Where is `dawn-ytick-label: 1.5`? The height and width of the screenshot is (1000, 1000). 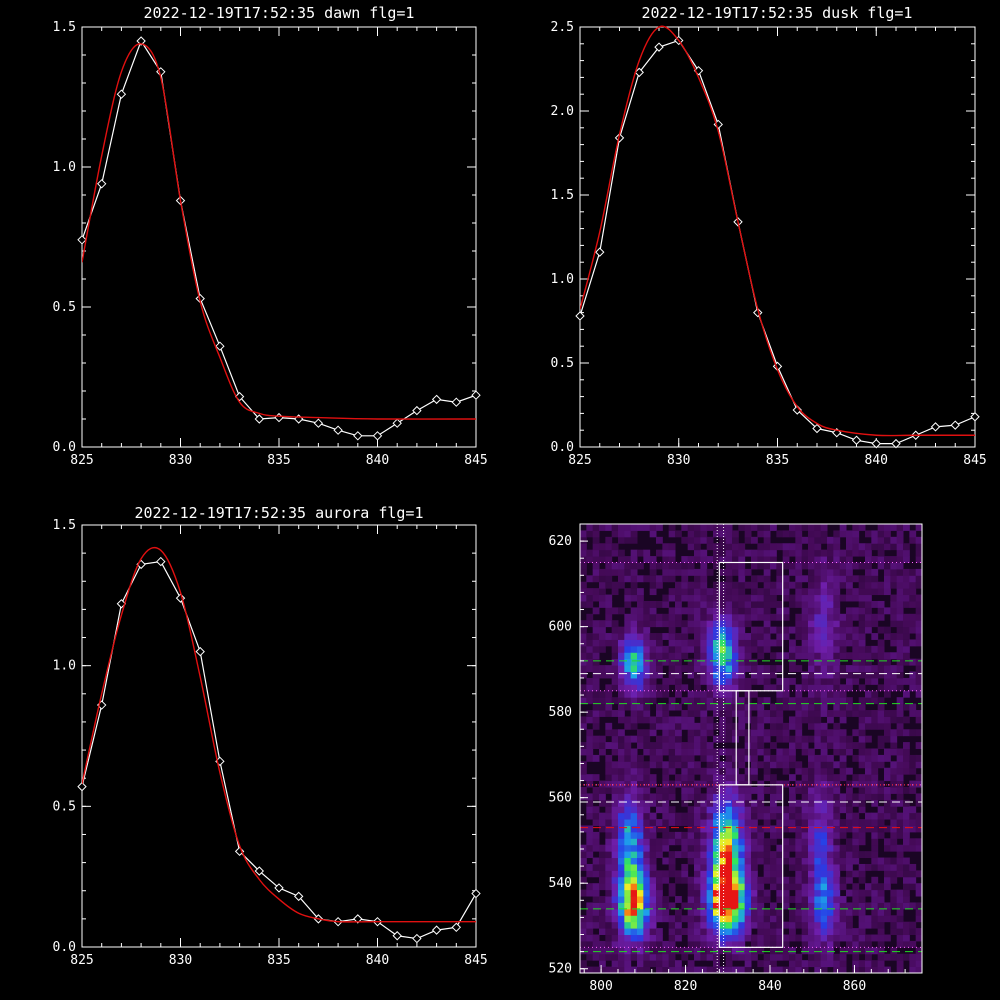
dawn-ytick-label: 1.5 is located at coordinates (64, 27).